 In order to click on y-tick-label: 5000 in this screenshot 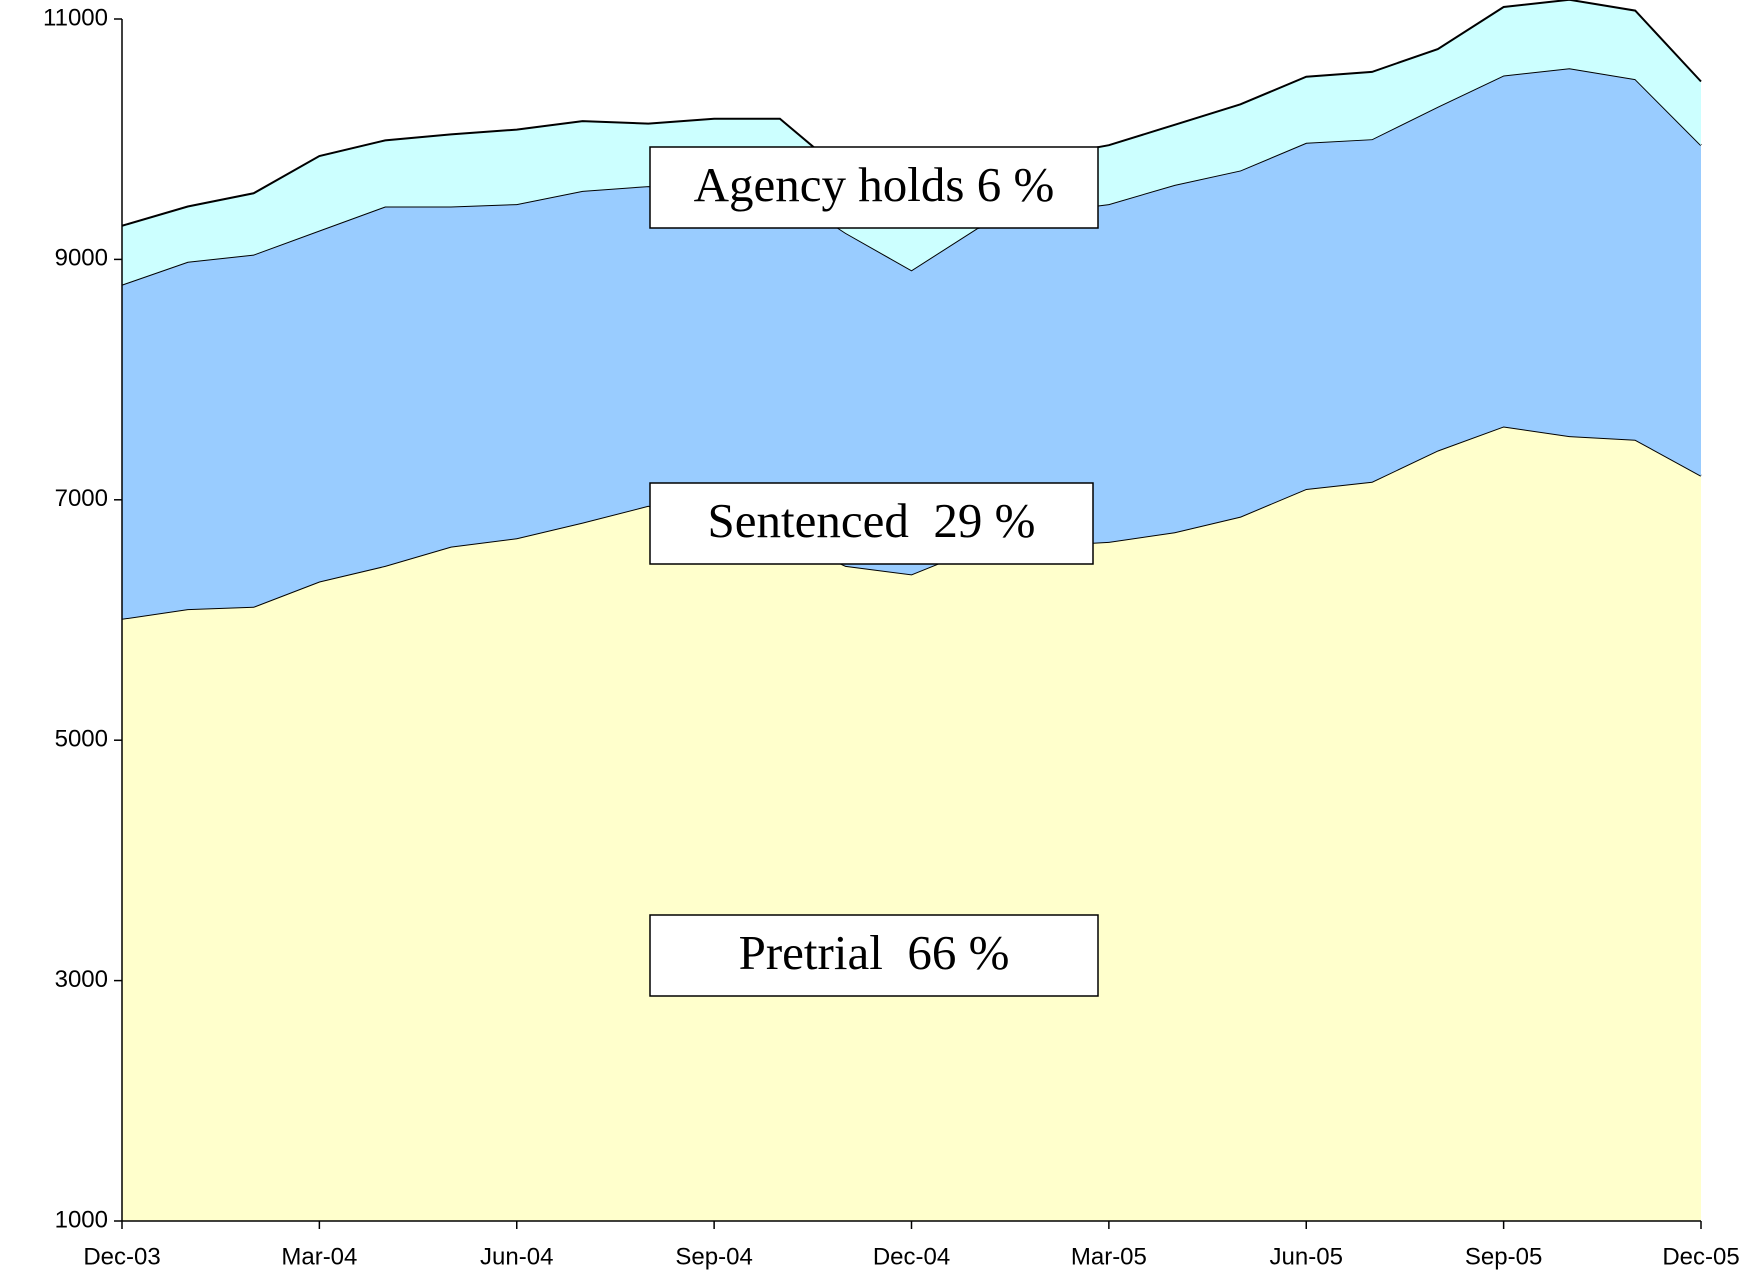, I will do `click(81, 739)`.